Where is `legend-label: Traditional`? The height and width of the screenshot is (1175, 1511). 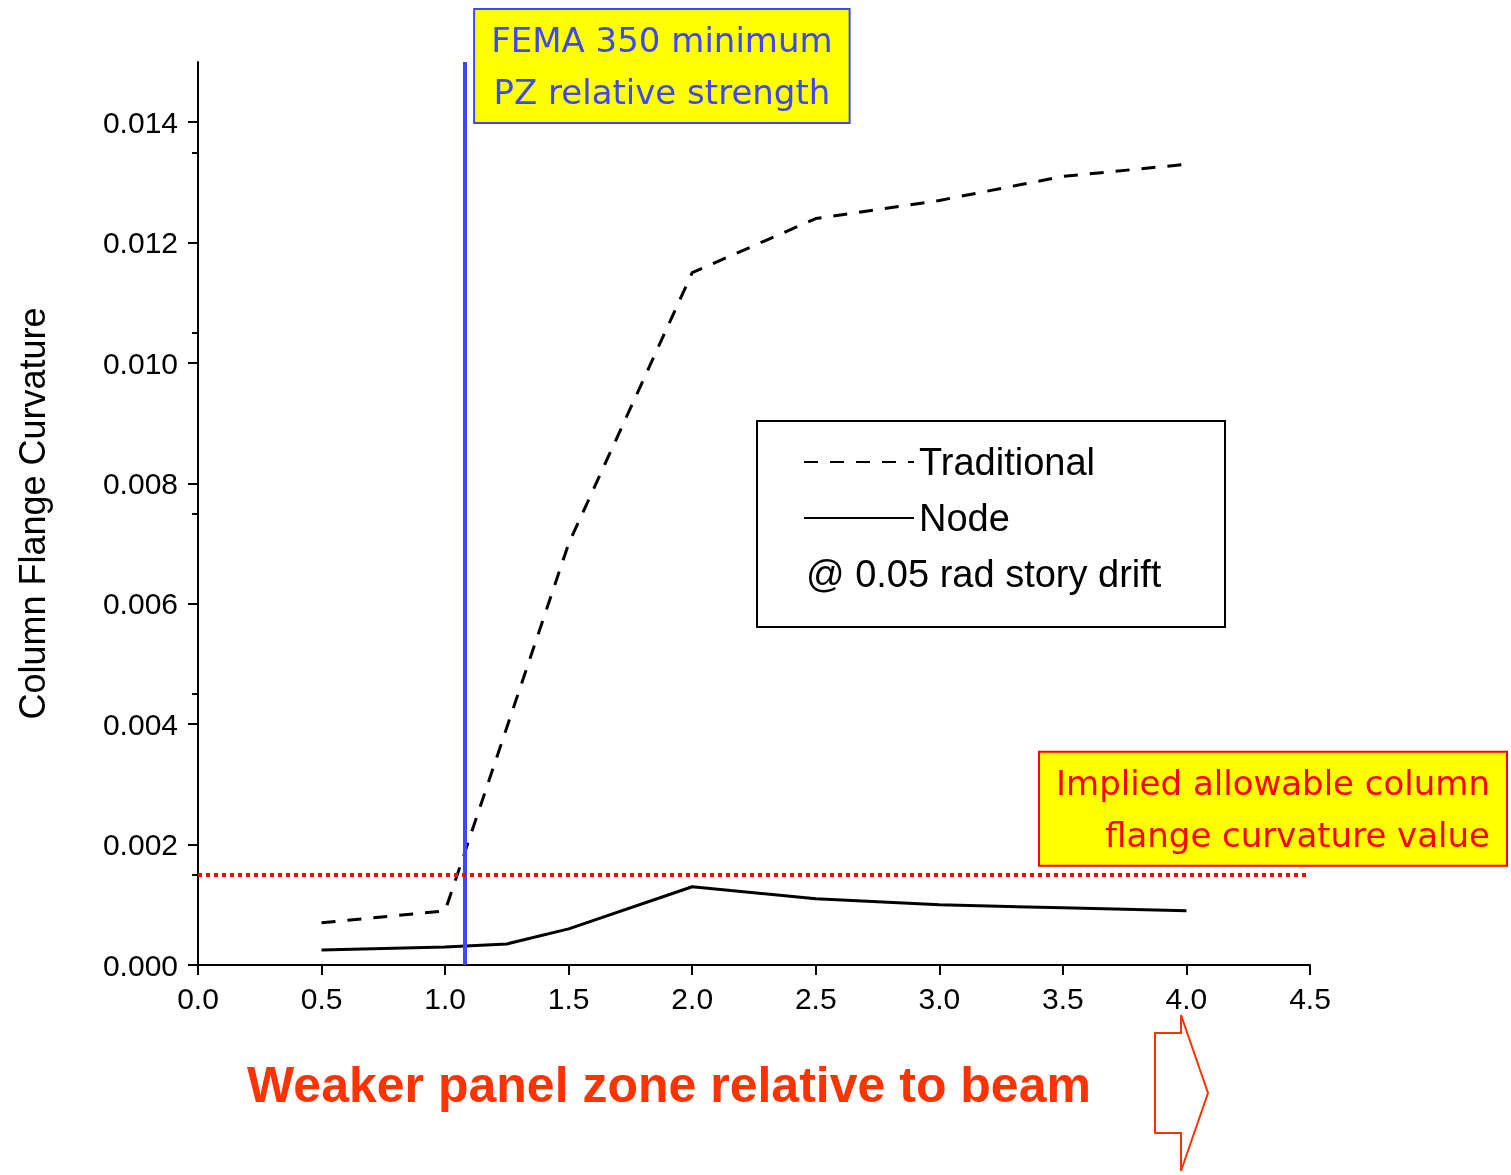
legend-label: Traditional is located at coordinates (1007, 462).